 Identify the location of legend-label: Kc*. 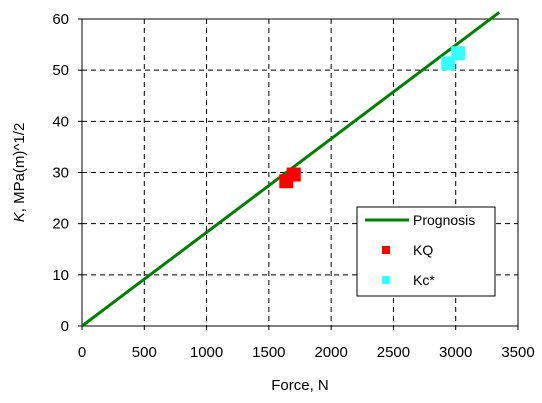
(424, 280).